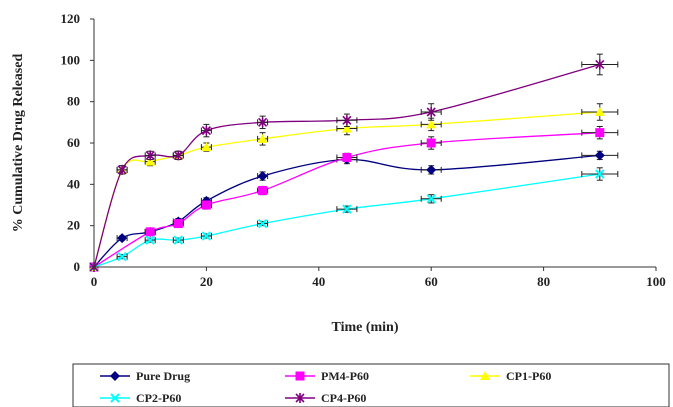 The height and width of the screenshot is (407, 673). I want to click on y-tick-label: 20, so click(73, 225).